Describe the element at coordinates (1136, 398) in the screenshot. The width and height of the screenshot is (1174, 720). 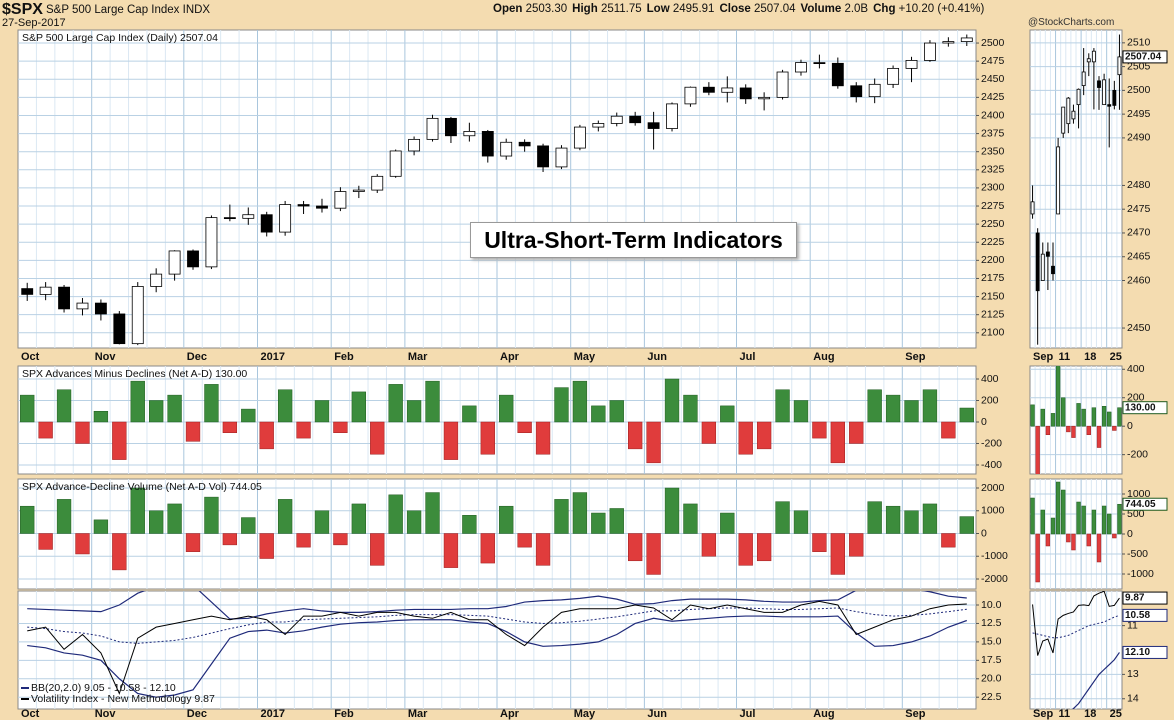
I see `y-tick-label: 200` at that location.